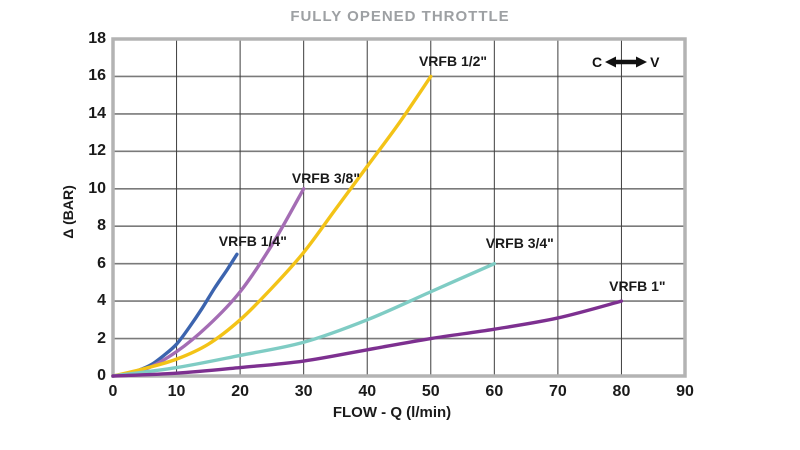  Describe the element at coordinates (367, 391) in the screenshot. I see `x-tick-label: 40` at that location.